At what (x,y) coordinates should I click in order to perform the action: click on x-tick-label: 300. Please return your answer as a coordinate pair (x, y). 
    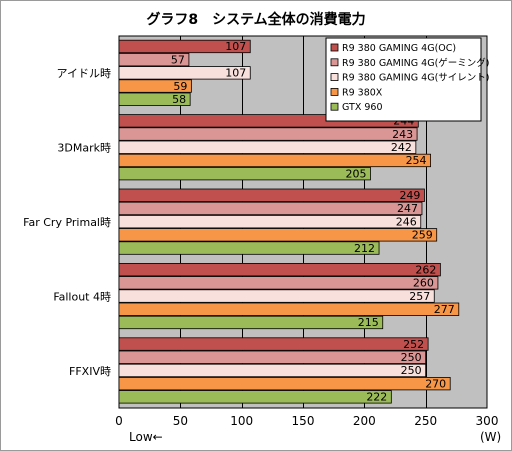
    Looking at the image, I should click on (487, 421).